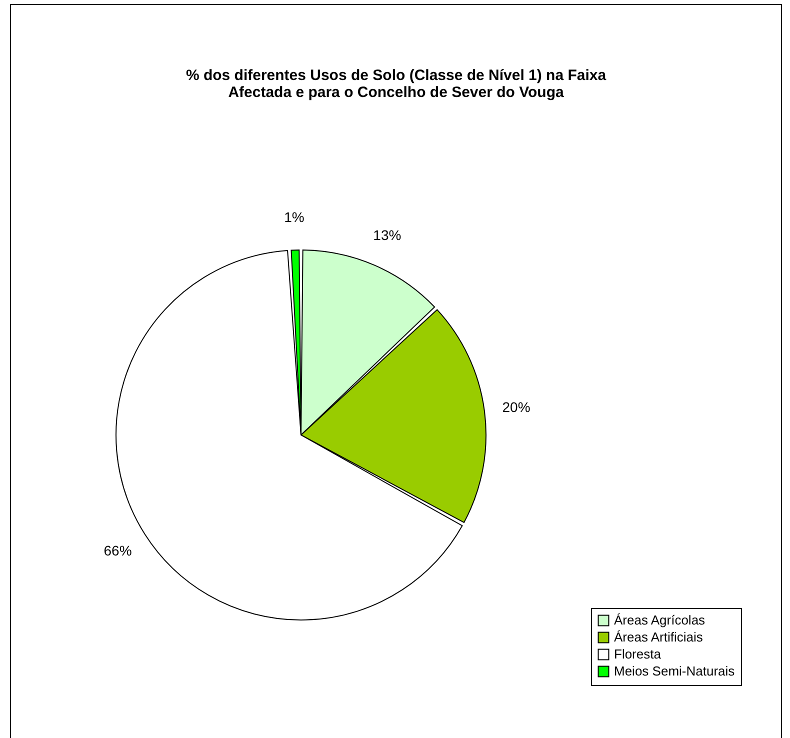 The image size is (790, 738). What do you see at coordinates (396, 84) in the screenshot?
I see `chart-title: % dos diferentes Usos de Solo (Classe de Nível 1) na Faixa Afectada e para o Concelho de Sever do Vouga` at bounding box center [396, 84].